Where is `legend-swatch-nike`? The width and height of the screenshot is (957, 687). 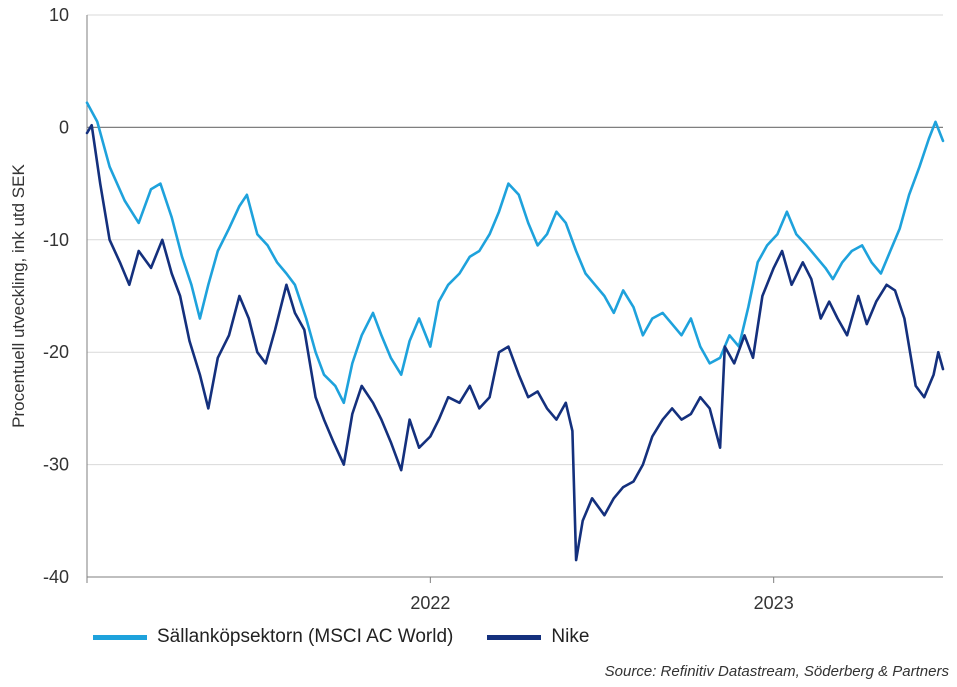
legend-swatch-nike is located at coordinates (514, 637).